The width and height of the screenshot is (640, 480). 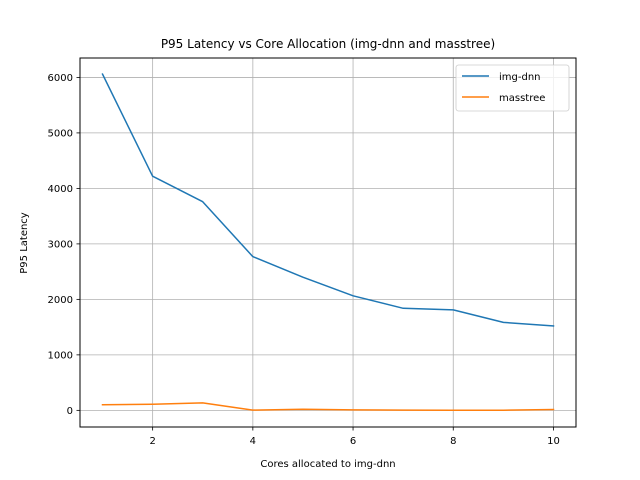 I want to click on y-axis-label: P95 Latency, so click(x=24, y=243).